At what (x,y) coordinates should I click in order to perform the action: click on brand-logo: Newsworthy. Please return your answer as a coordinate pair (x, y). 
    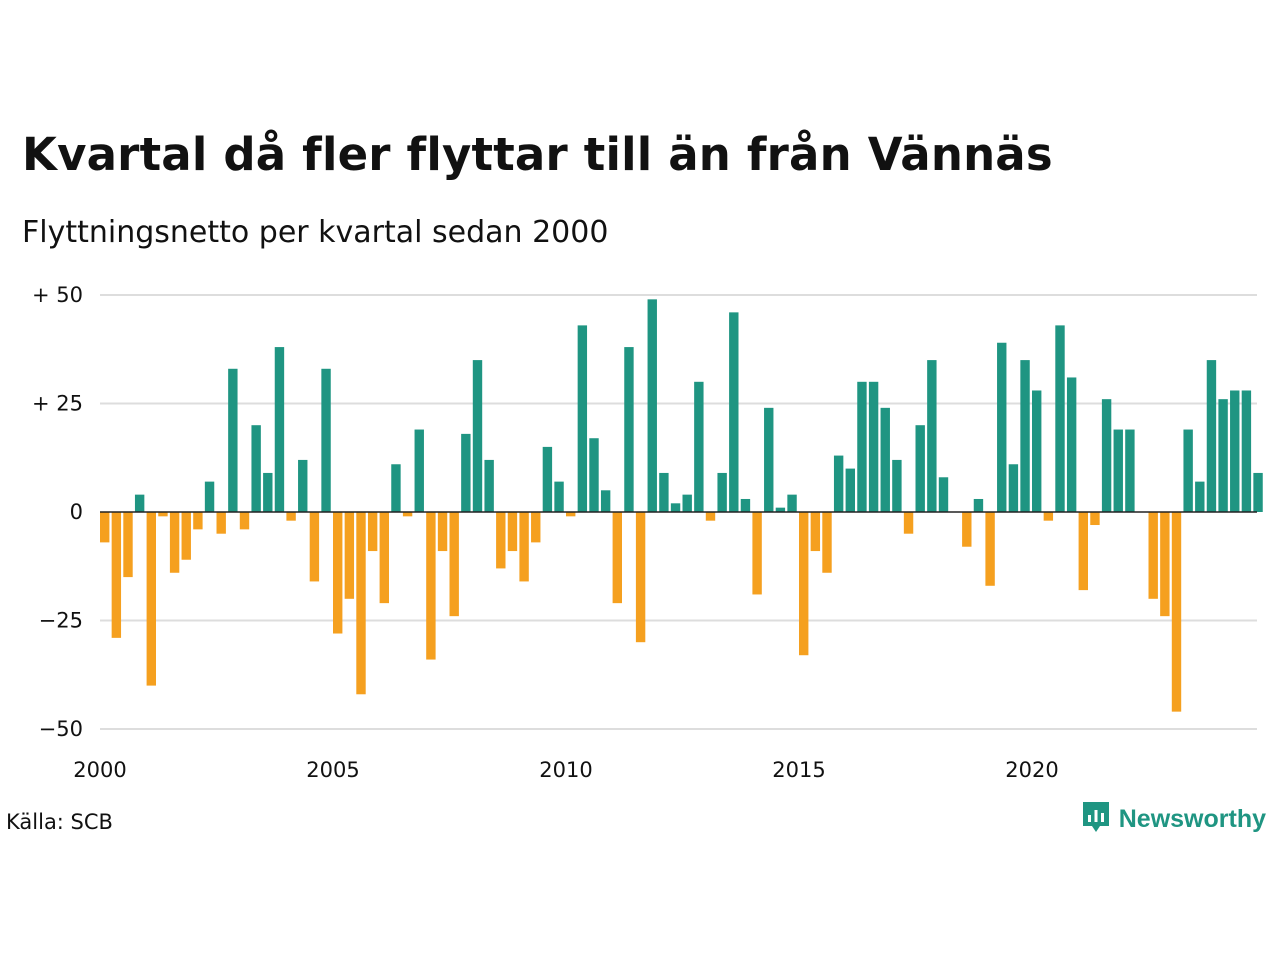
    Looking at the image, I should click on (1173, 819).